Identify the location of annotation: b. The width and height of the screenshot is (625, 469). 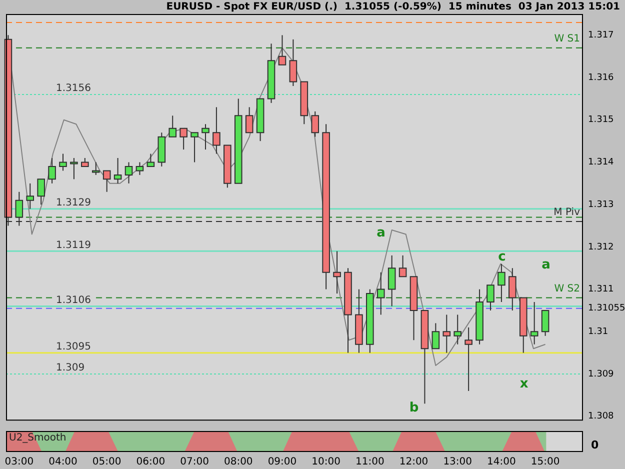
(414, 408).